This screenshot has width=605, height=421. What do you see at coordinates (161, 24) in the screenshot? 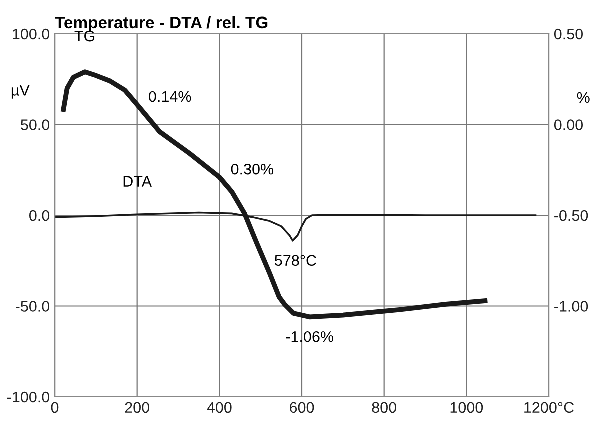
I see `chart-title: Temperature - DTA / rel. TG` at bounding box center [161, 24].